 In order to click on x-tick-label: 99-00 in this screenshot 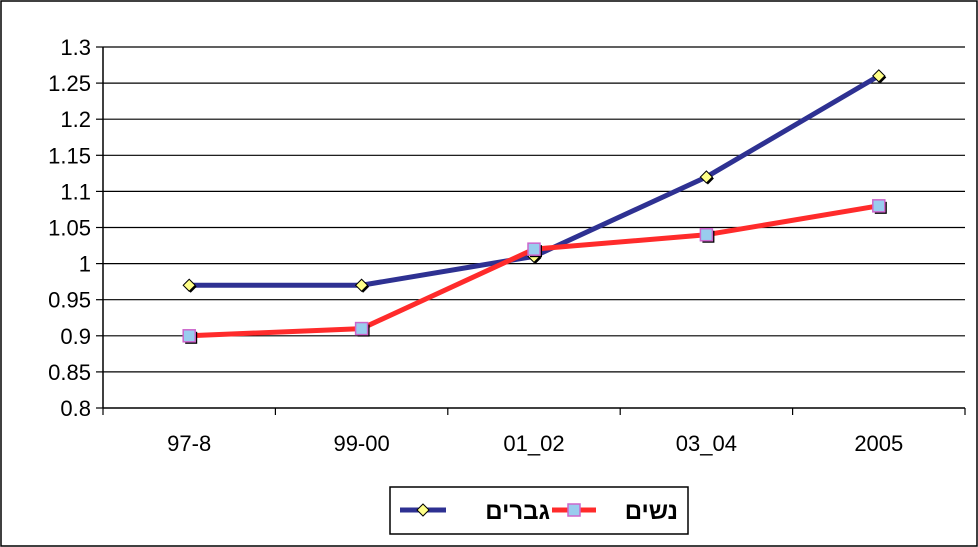, I will do `click(361, 443)`.